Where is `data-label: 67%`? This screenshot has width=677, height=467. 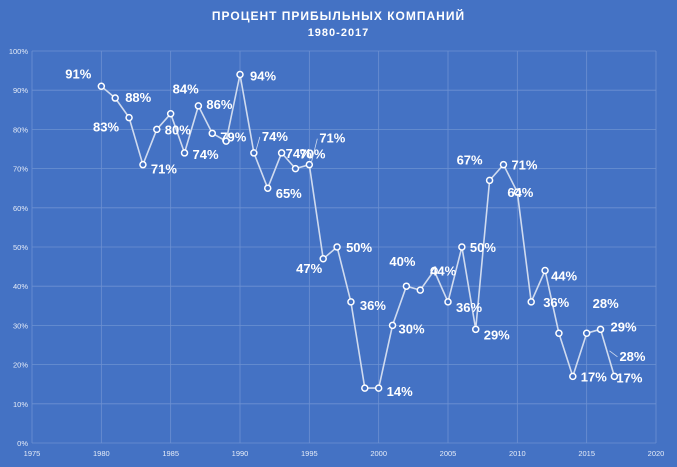
data-label: 67% is located at coordinates (470, 159).